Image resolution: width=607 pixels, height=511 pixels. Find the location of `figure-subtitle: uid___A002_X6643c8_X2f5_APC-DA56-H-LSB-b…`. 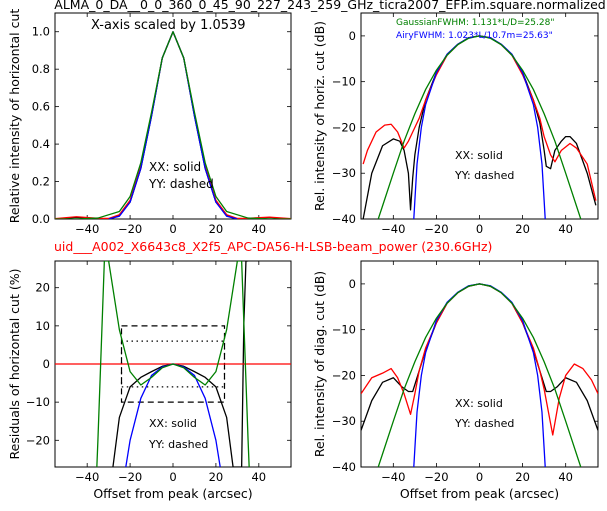

figure-subtitle: uid___A002_X6643c8_X2f5_APC-DA56-H-LSB-b… is located at coordinates (273, 246).